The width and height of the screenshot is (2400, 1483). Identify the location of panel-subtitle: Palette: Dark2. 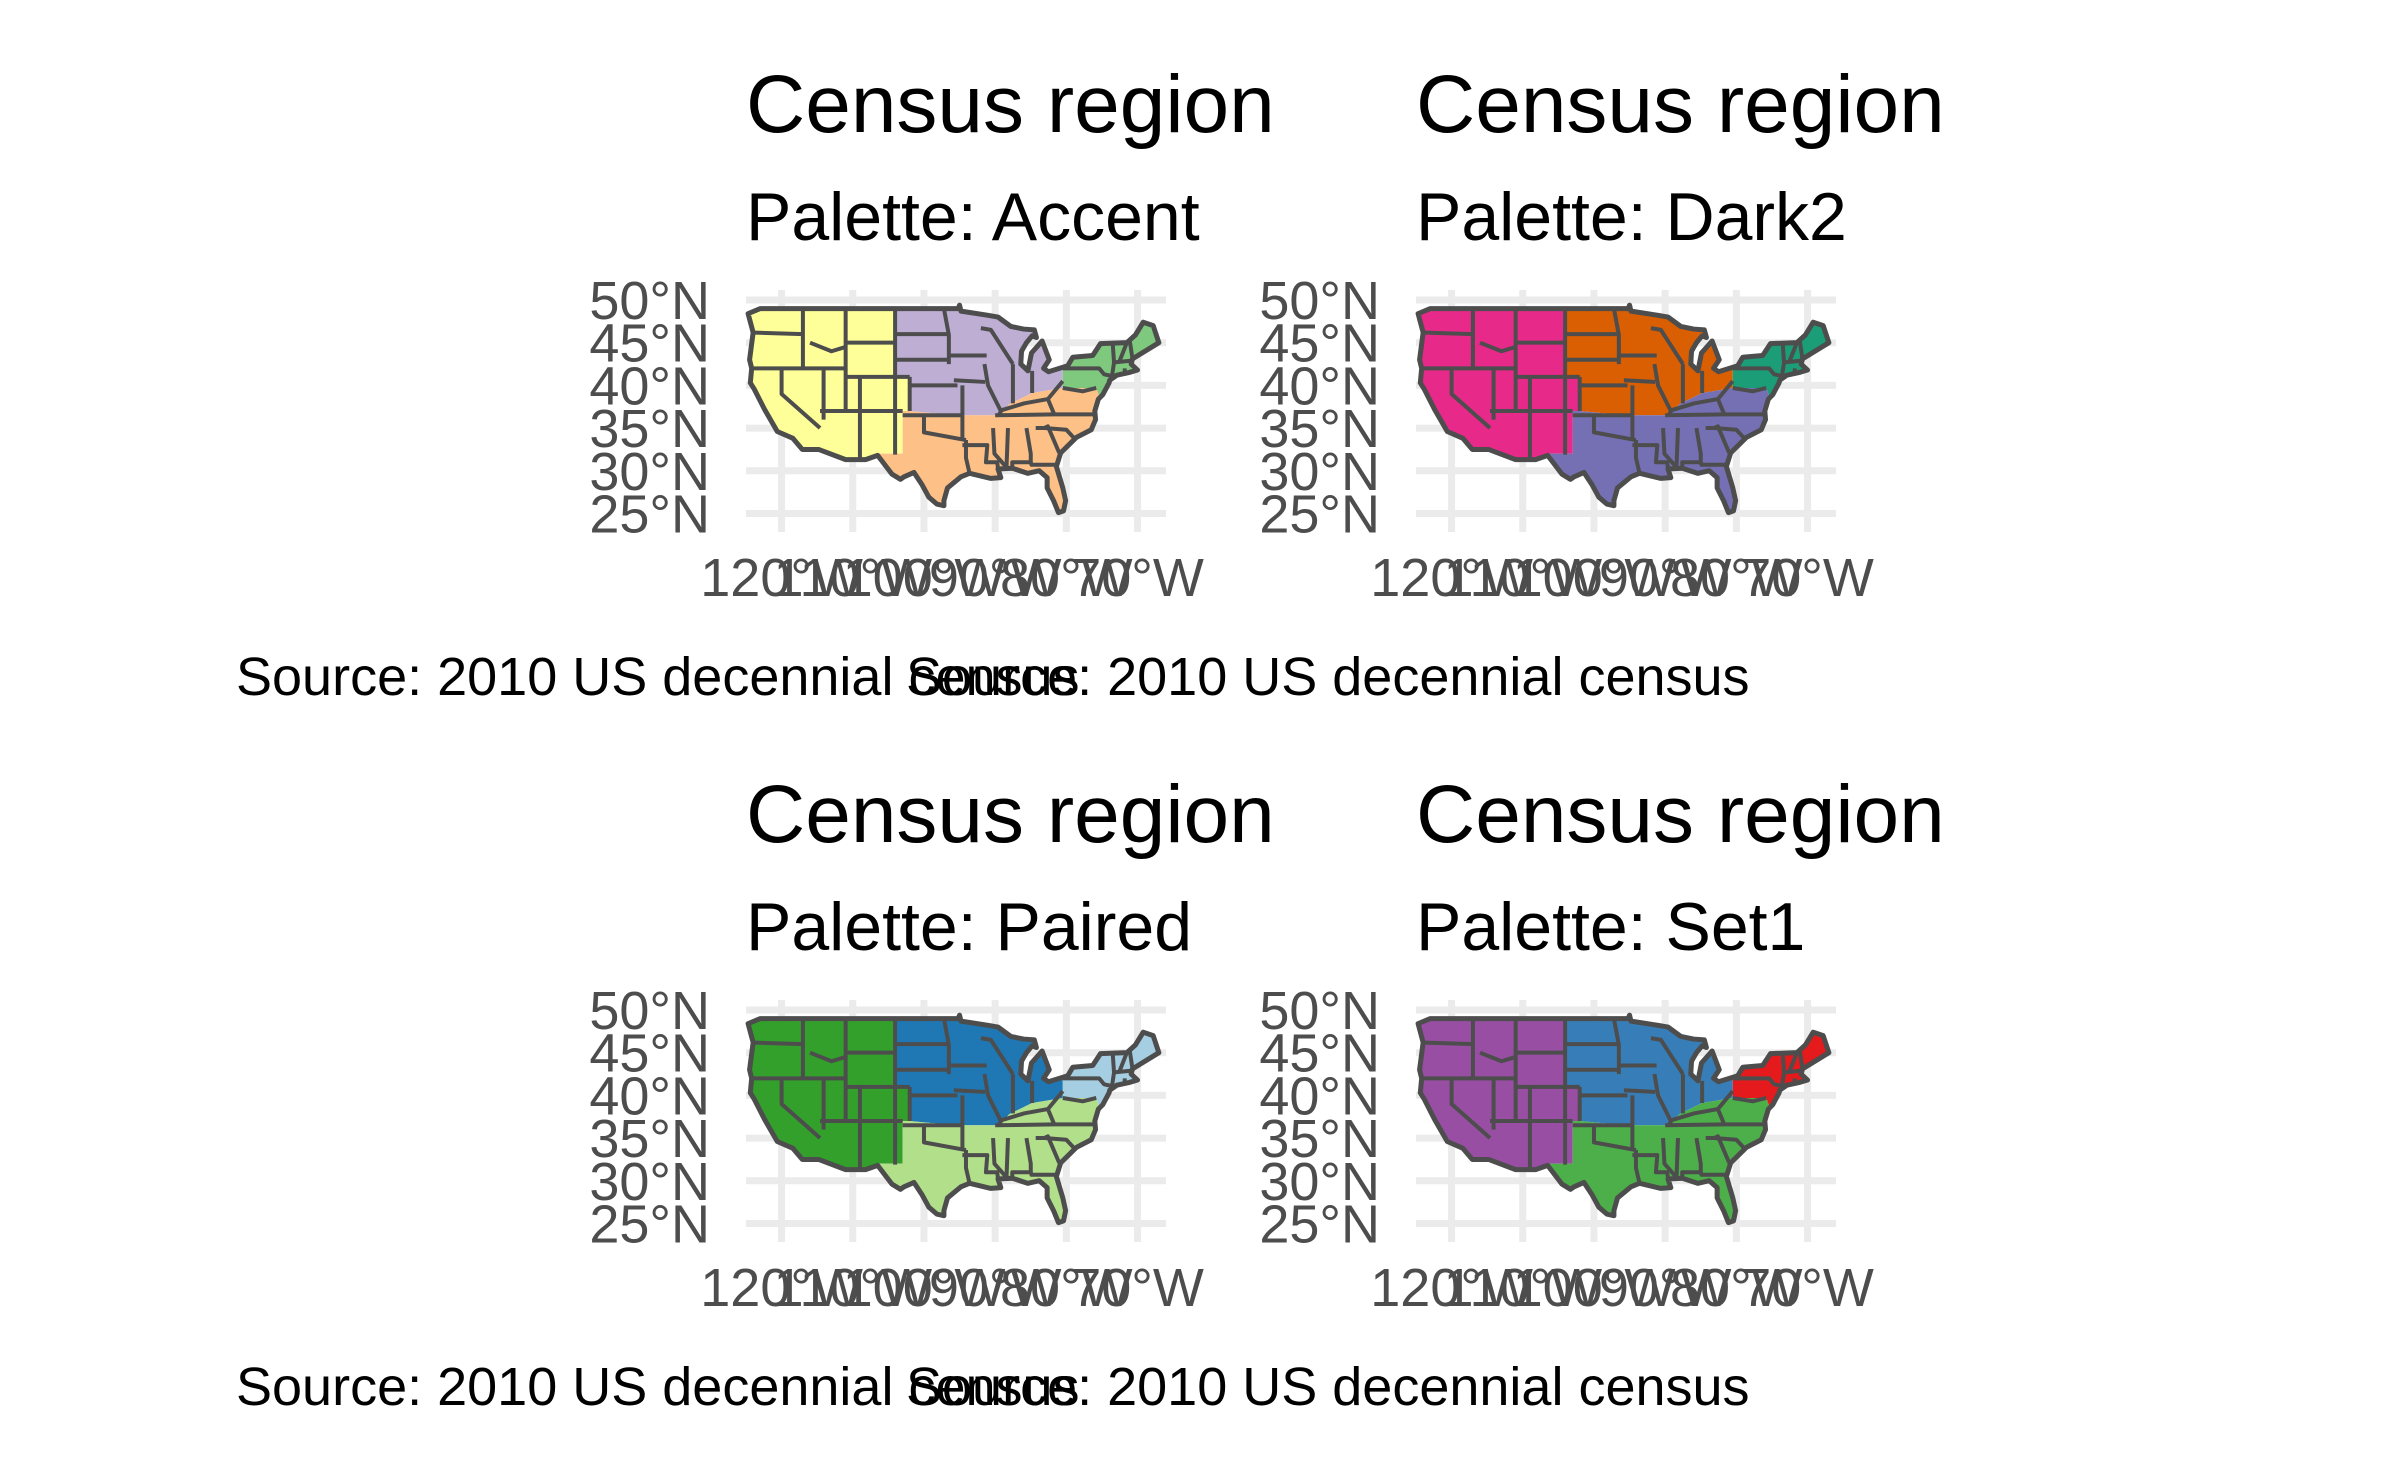
(1631, 217).